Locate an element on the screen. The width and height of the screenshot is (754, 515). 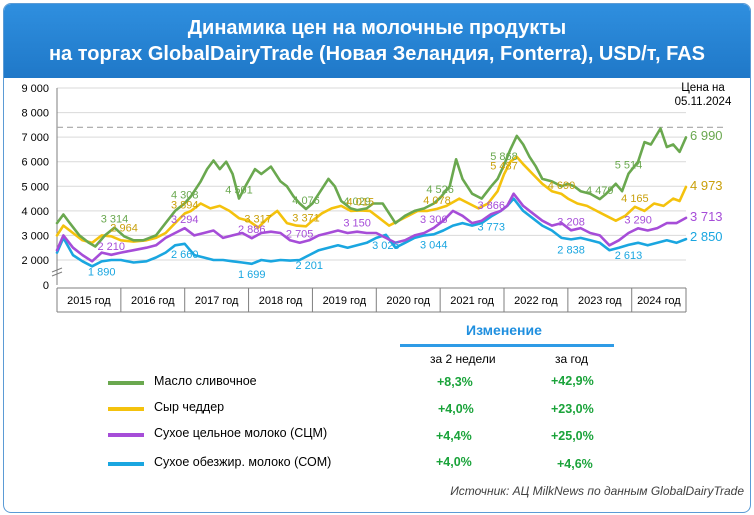
data-label-cheddar: 2 964 is located at coordinates (124, 228).